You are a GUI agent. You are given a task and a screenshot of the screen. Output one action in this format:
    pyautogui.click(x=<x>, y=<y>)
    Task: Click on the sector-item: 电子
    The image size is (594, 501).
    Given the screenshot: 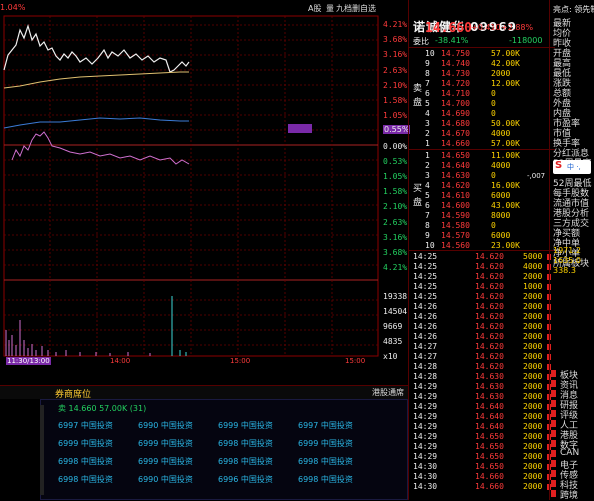 What is the action you would take?
    pyautogui.click(x=569, y=466)
    